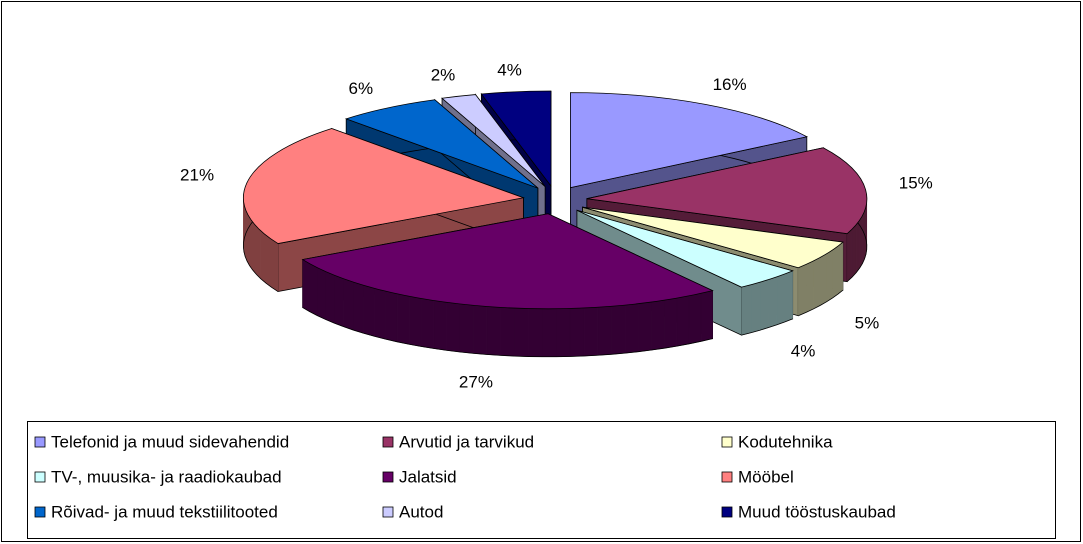 The height and width of the screenshot is (544, 1083). Describe the element at coordinates (421, 511) in the screenshot. I see `legend-label: Autod` at that location.